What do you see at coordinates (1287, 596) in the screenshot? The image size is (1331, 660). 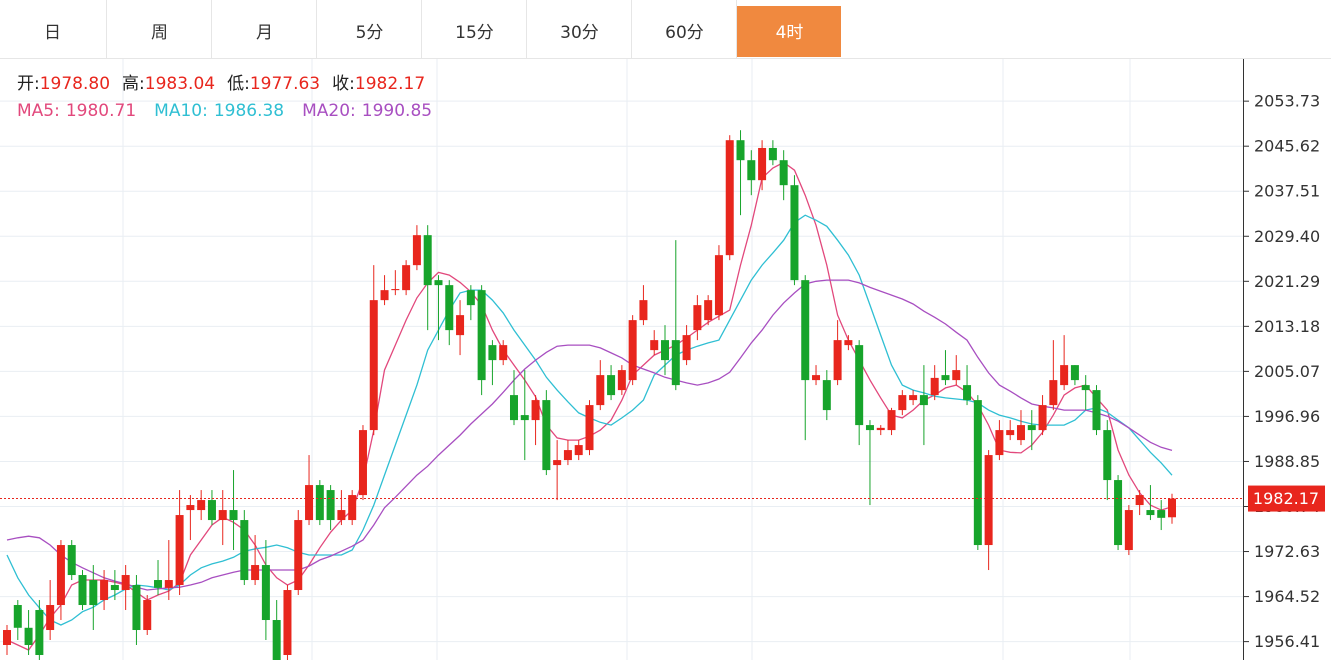 I see `y-tick-label: 1964.52` at bounding box center [1287, 596].